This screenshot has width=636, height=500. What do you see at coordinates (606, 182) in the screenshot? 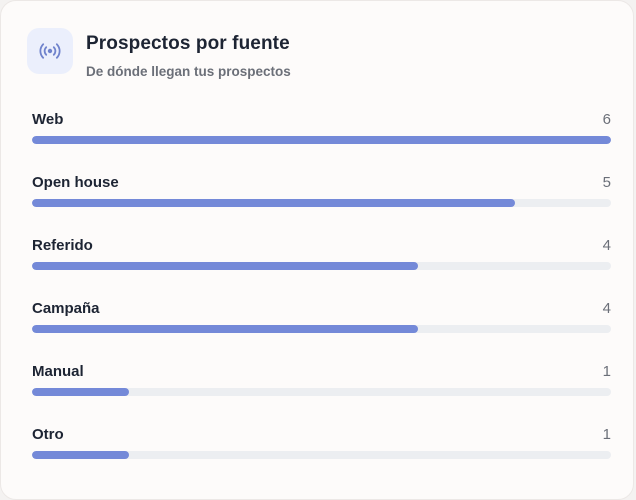
I see `source-count: 5` at bounding box center [606, 182].